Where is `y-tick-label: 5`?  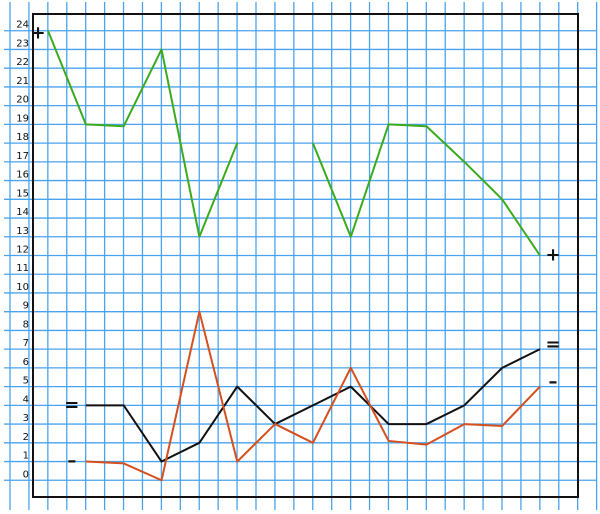
y-tick-label: 5 is located at coordinates (26, 381).